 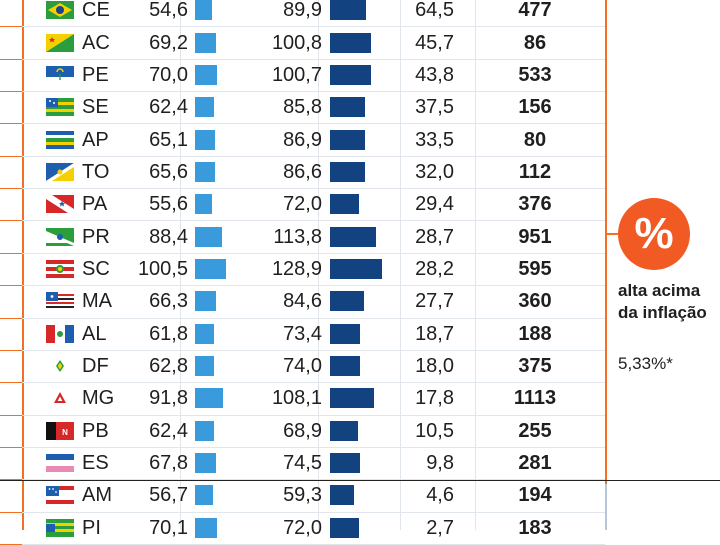 What do you see at coordinates (535, 269) in the screenshot?
I see `count-value: 595` at bounding box center [535, 269].